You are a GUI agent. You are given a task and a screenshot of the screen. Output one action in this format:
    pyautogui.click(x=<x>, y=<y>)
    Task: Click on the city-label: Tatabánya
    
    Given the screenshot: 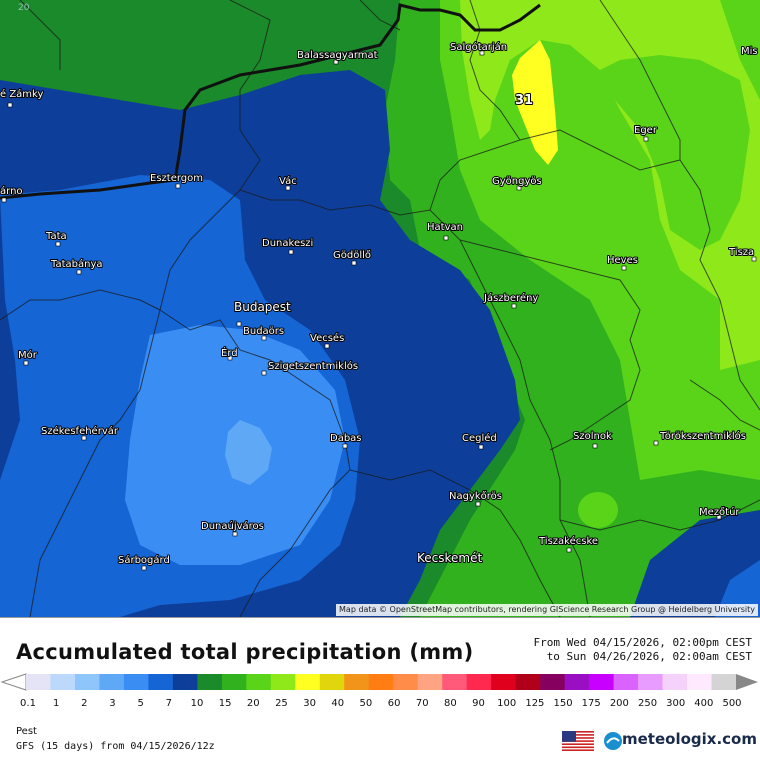 What is the action you would take?
    pyautogui.click(x=76, y=264)
    